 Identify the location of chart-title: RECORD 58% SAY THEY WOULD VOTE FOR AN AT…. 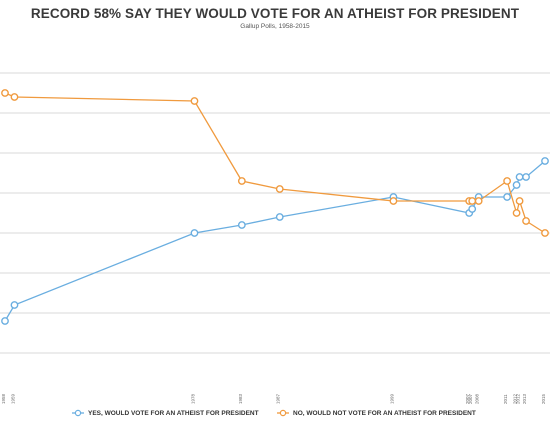
(275, 13).